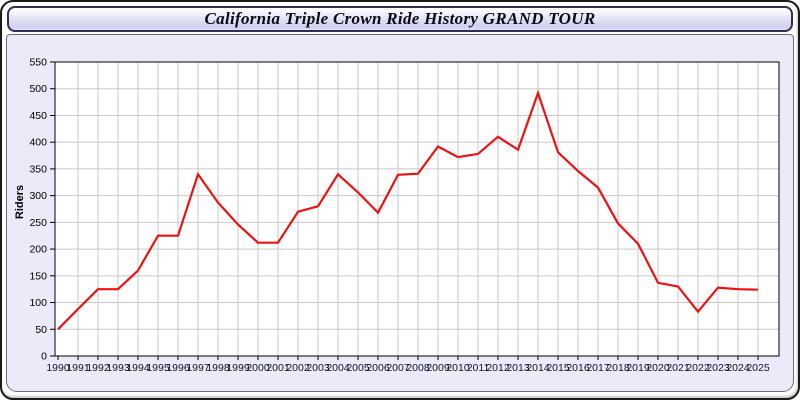 The width and height of the screenshot is (800, 400). I want to click on x-tick-label: 2003, so click(318, 368).